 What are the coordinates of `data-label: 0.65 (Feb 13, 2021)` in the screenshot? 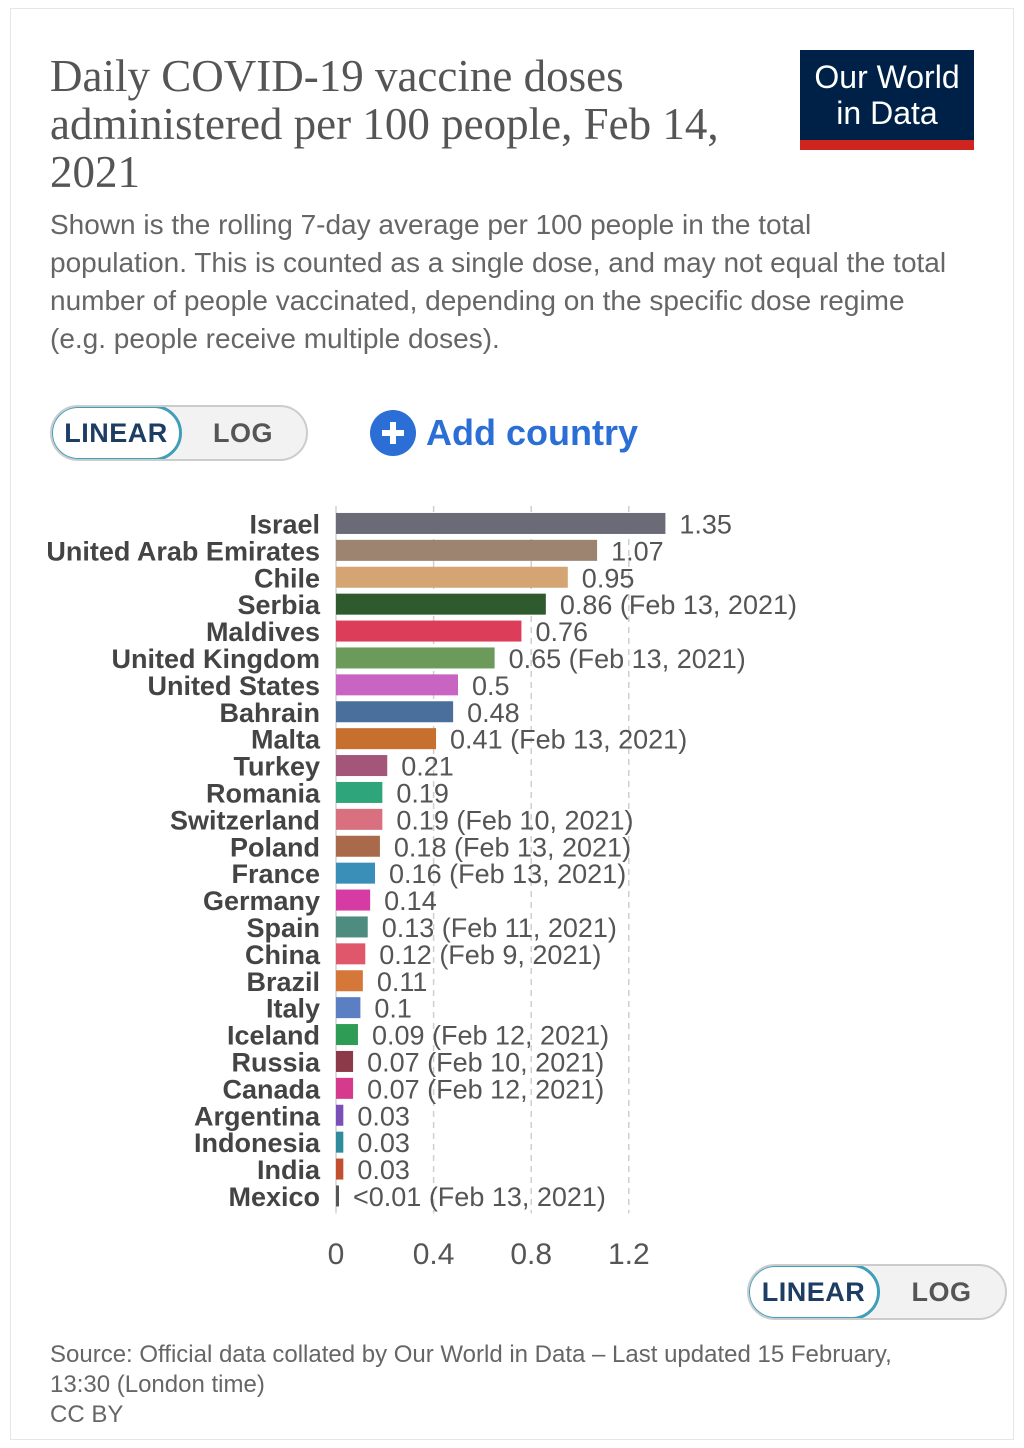 It's located at (627, 659).